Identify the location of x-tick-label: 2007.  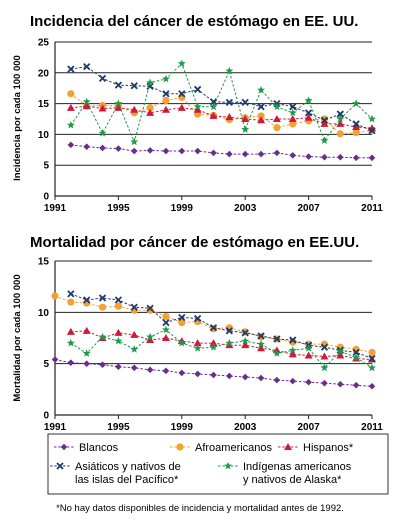
(308, 427).